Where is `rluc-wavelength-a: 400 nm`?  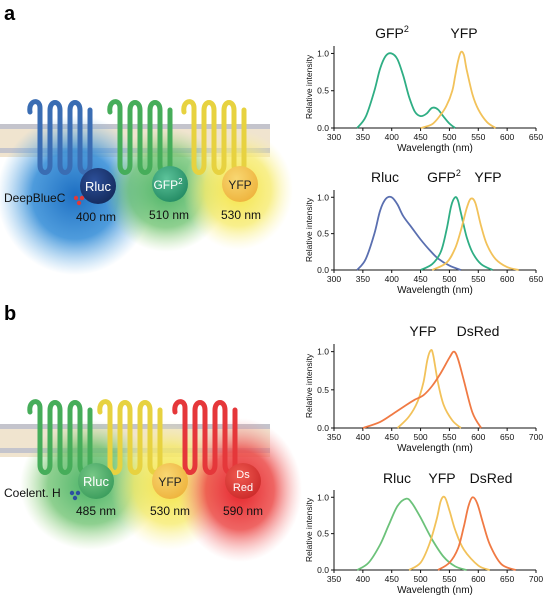
rluc-wavelength-a: 400 nm is located at coordinates (96, 217).